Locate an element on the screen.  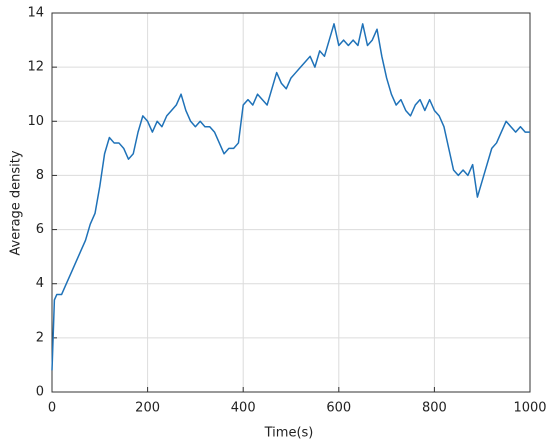
x-tick-label: 600 is located at coordinates (338, 408).